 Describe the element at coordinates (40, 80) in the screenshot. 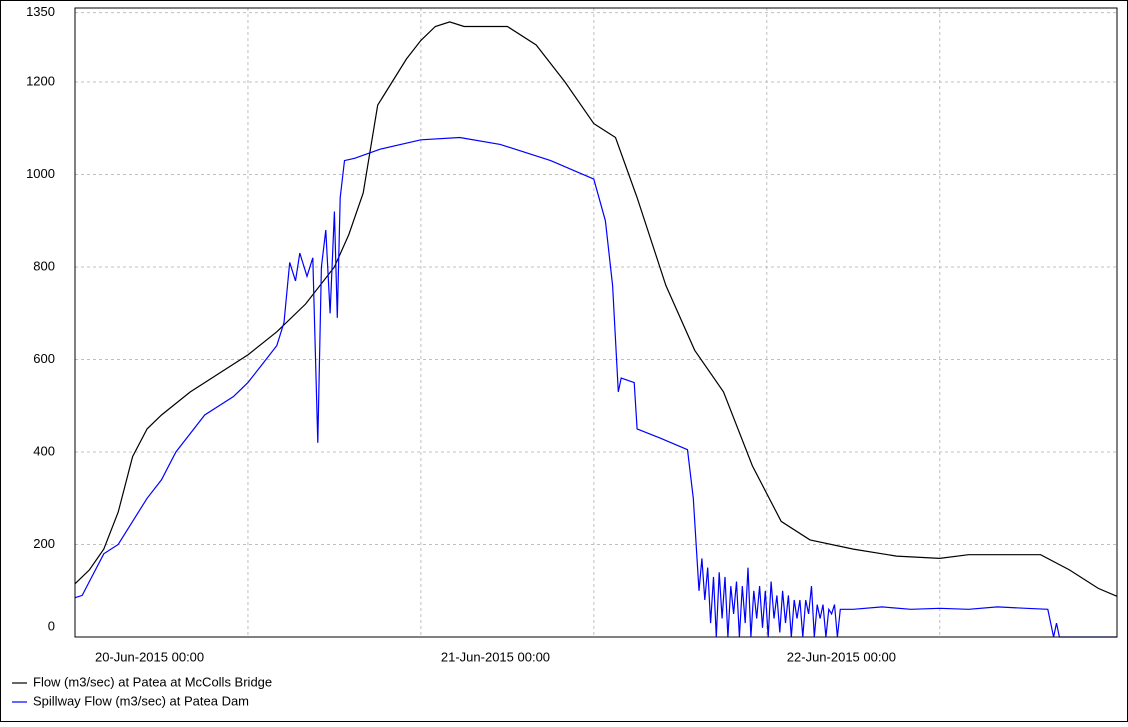

I see `y-tick-label: 1200` at that location.